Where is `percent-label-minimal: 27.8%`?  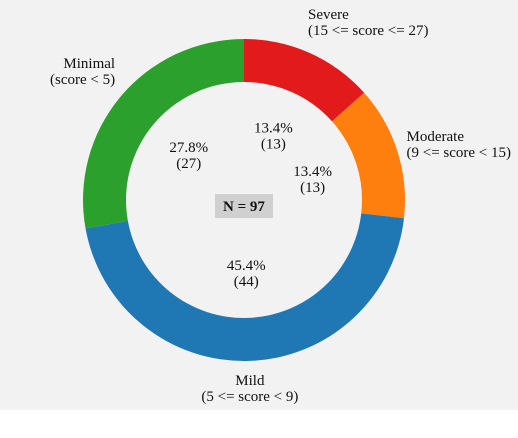 percent-label-minimal: 27.8% is located at coordinates (188, 148).